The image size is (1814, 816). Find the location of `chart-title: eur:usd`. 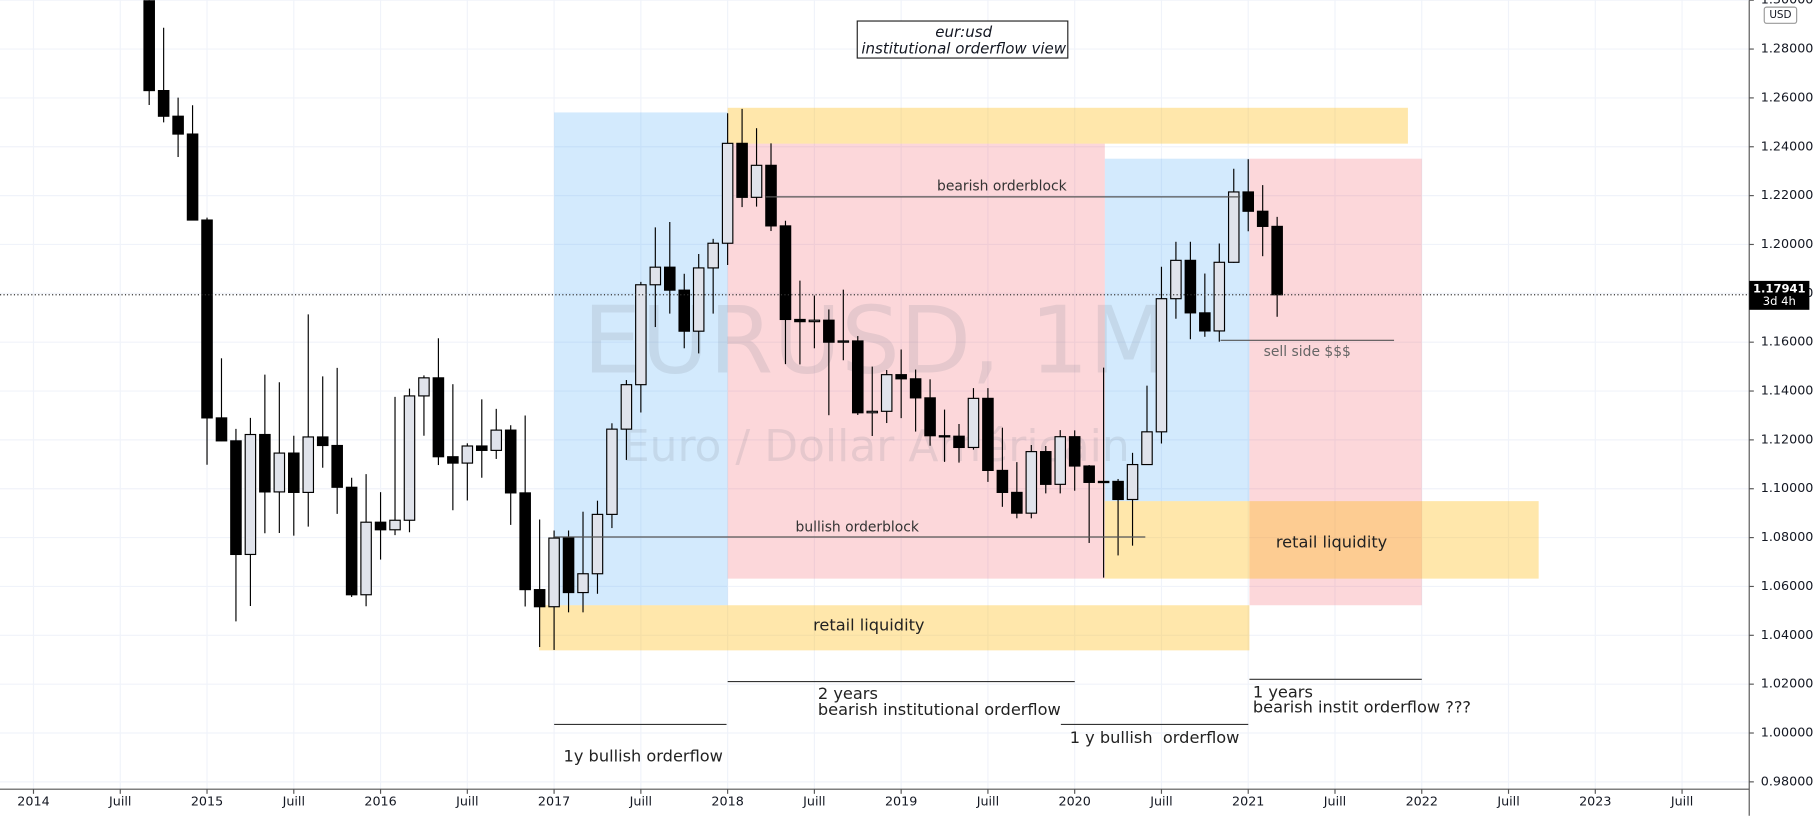

chart-title: eur:usd is located at coordinates (963, 32).